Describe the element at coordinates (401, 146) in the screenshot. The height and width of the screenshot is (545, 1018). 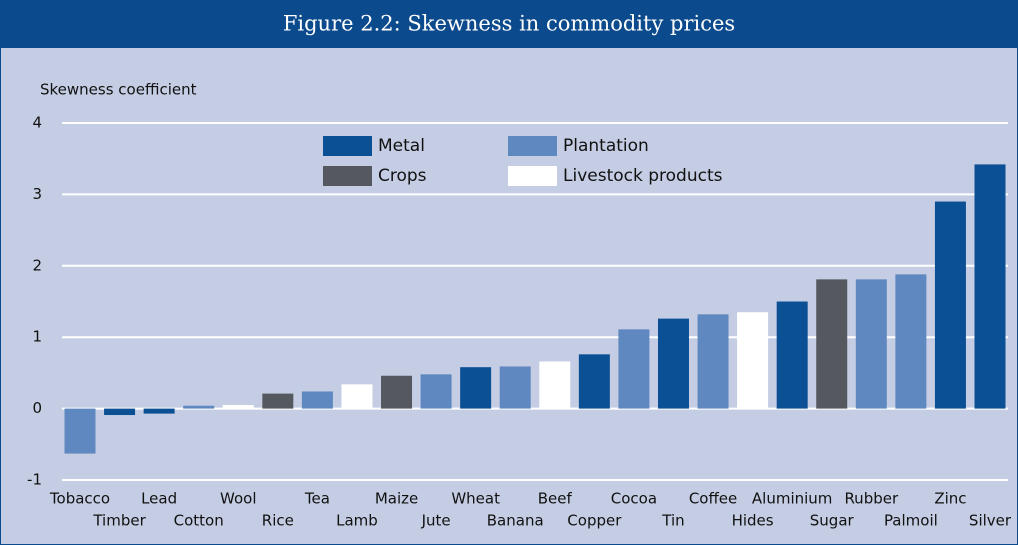
I see `legend-label: Metal` at that location.